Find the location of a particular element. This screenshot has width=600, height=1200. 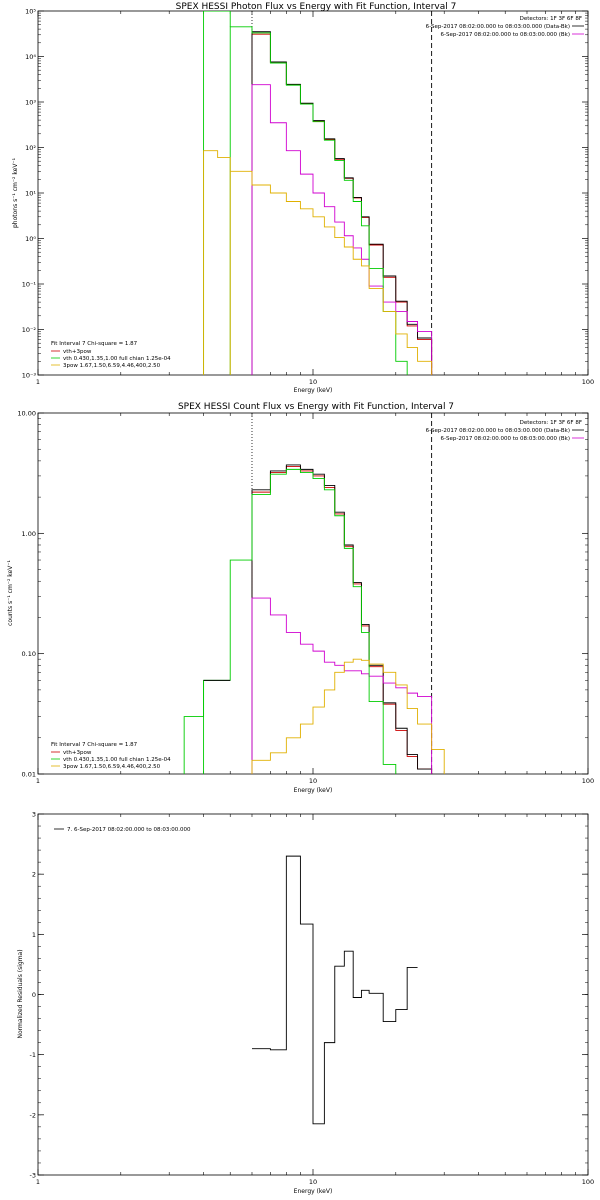

y-tick-label: 10⁴ is located at coordinates (30, 57).